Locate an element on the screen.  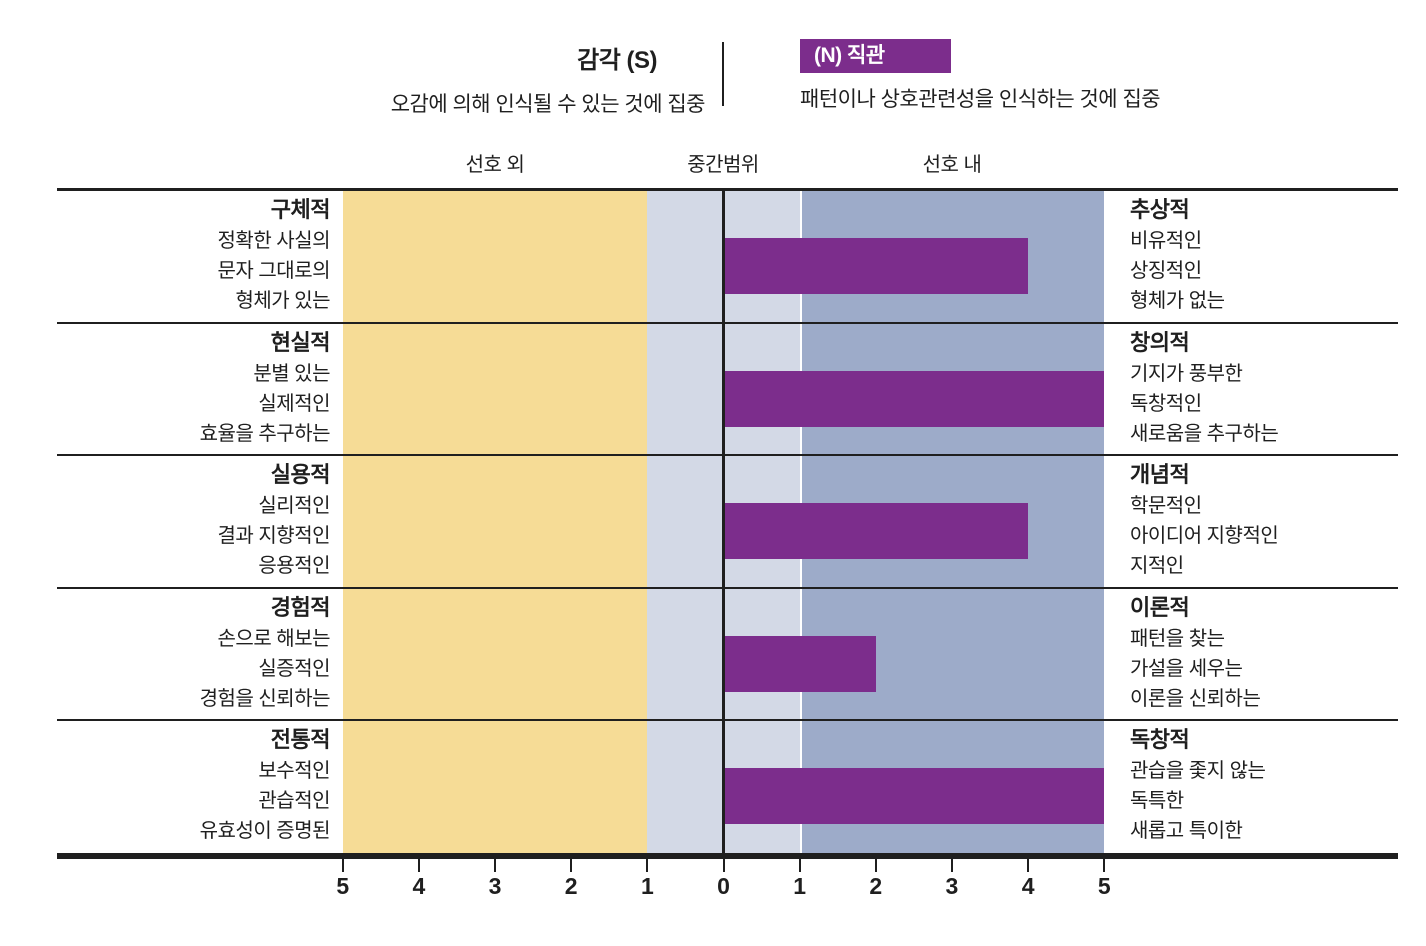
x-axis-line is located at coordinates (727, 856).